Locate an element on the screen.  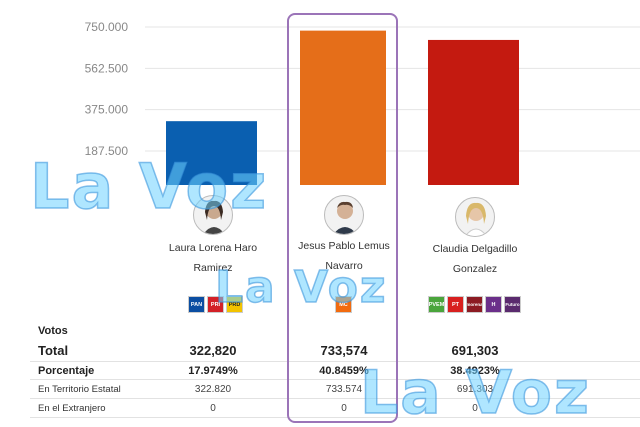
morena-logo-icon: morena is located at coordinates (474, 304).